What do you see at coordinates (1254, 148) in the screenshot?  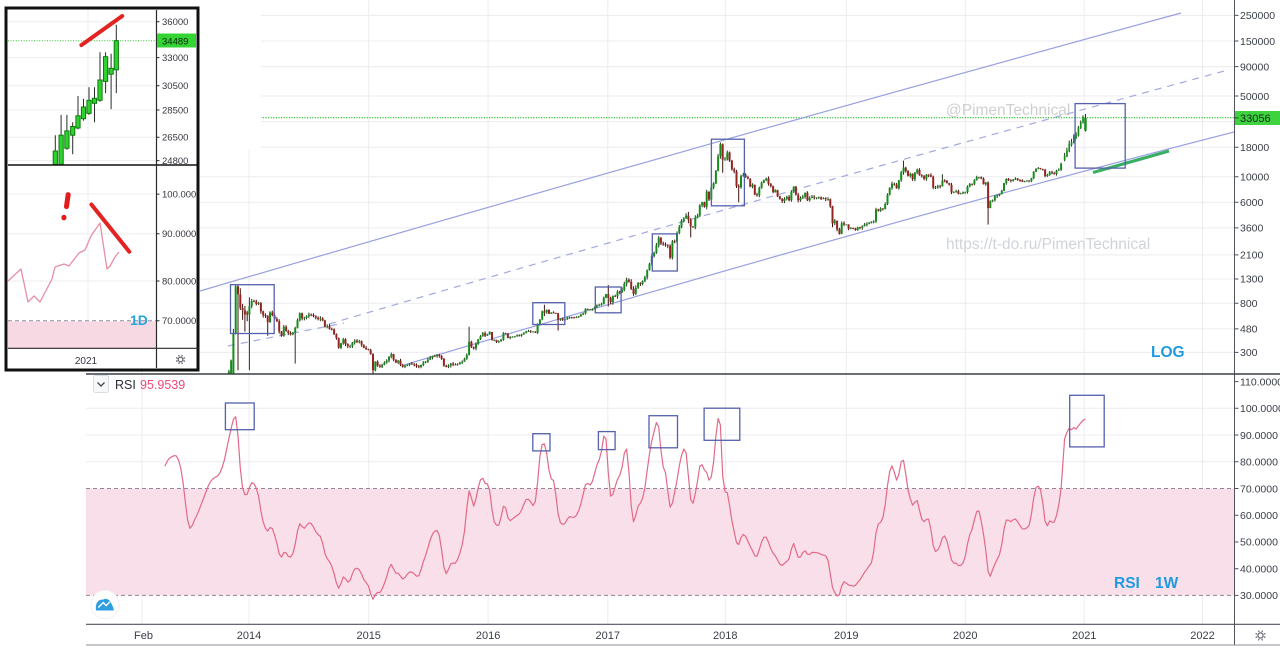 I see `svg-text: 18000` at bounding box center [1254, 148].